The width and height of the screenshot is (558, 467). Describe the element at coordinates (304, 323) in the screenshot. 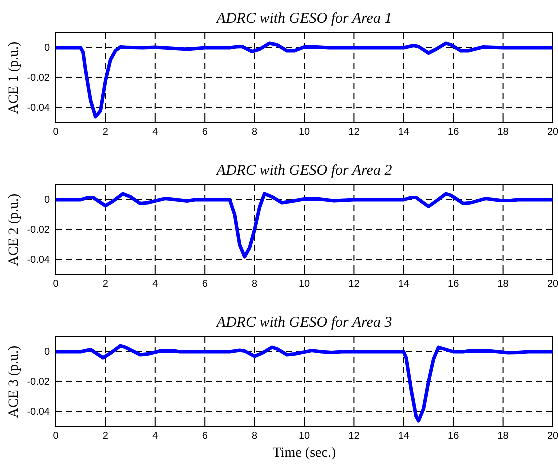

I see `chart-title: ADRC with GESO for Area 3` at that location.